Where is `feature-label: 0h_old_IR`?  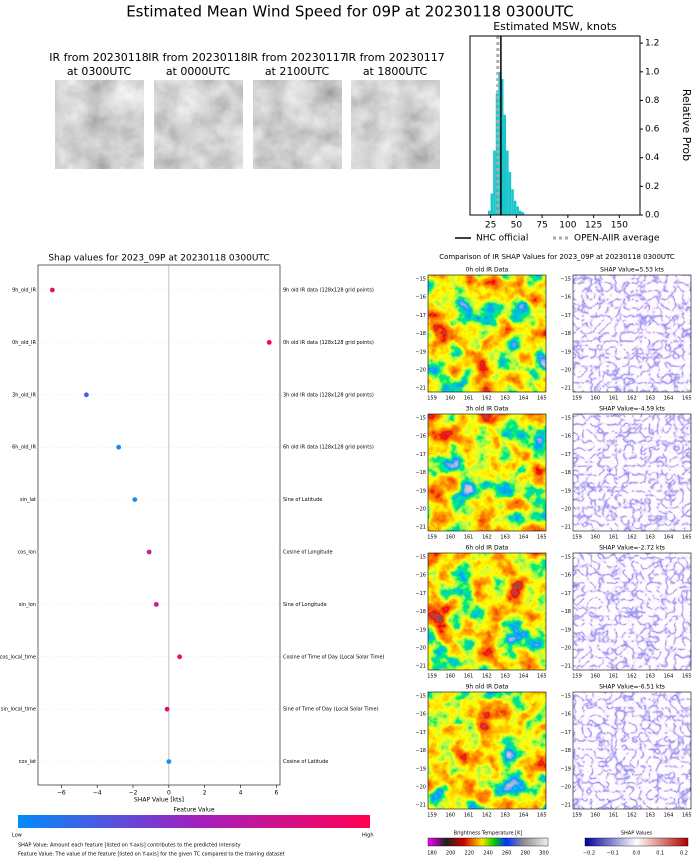 feature-label: 0h_old_IR is located at coordinates (24, 343).